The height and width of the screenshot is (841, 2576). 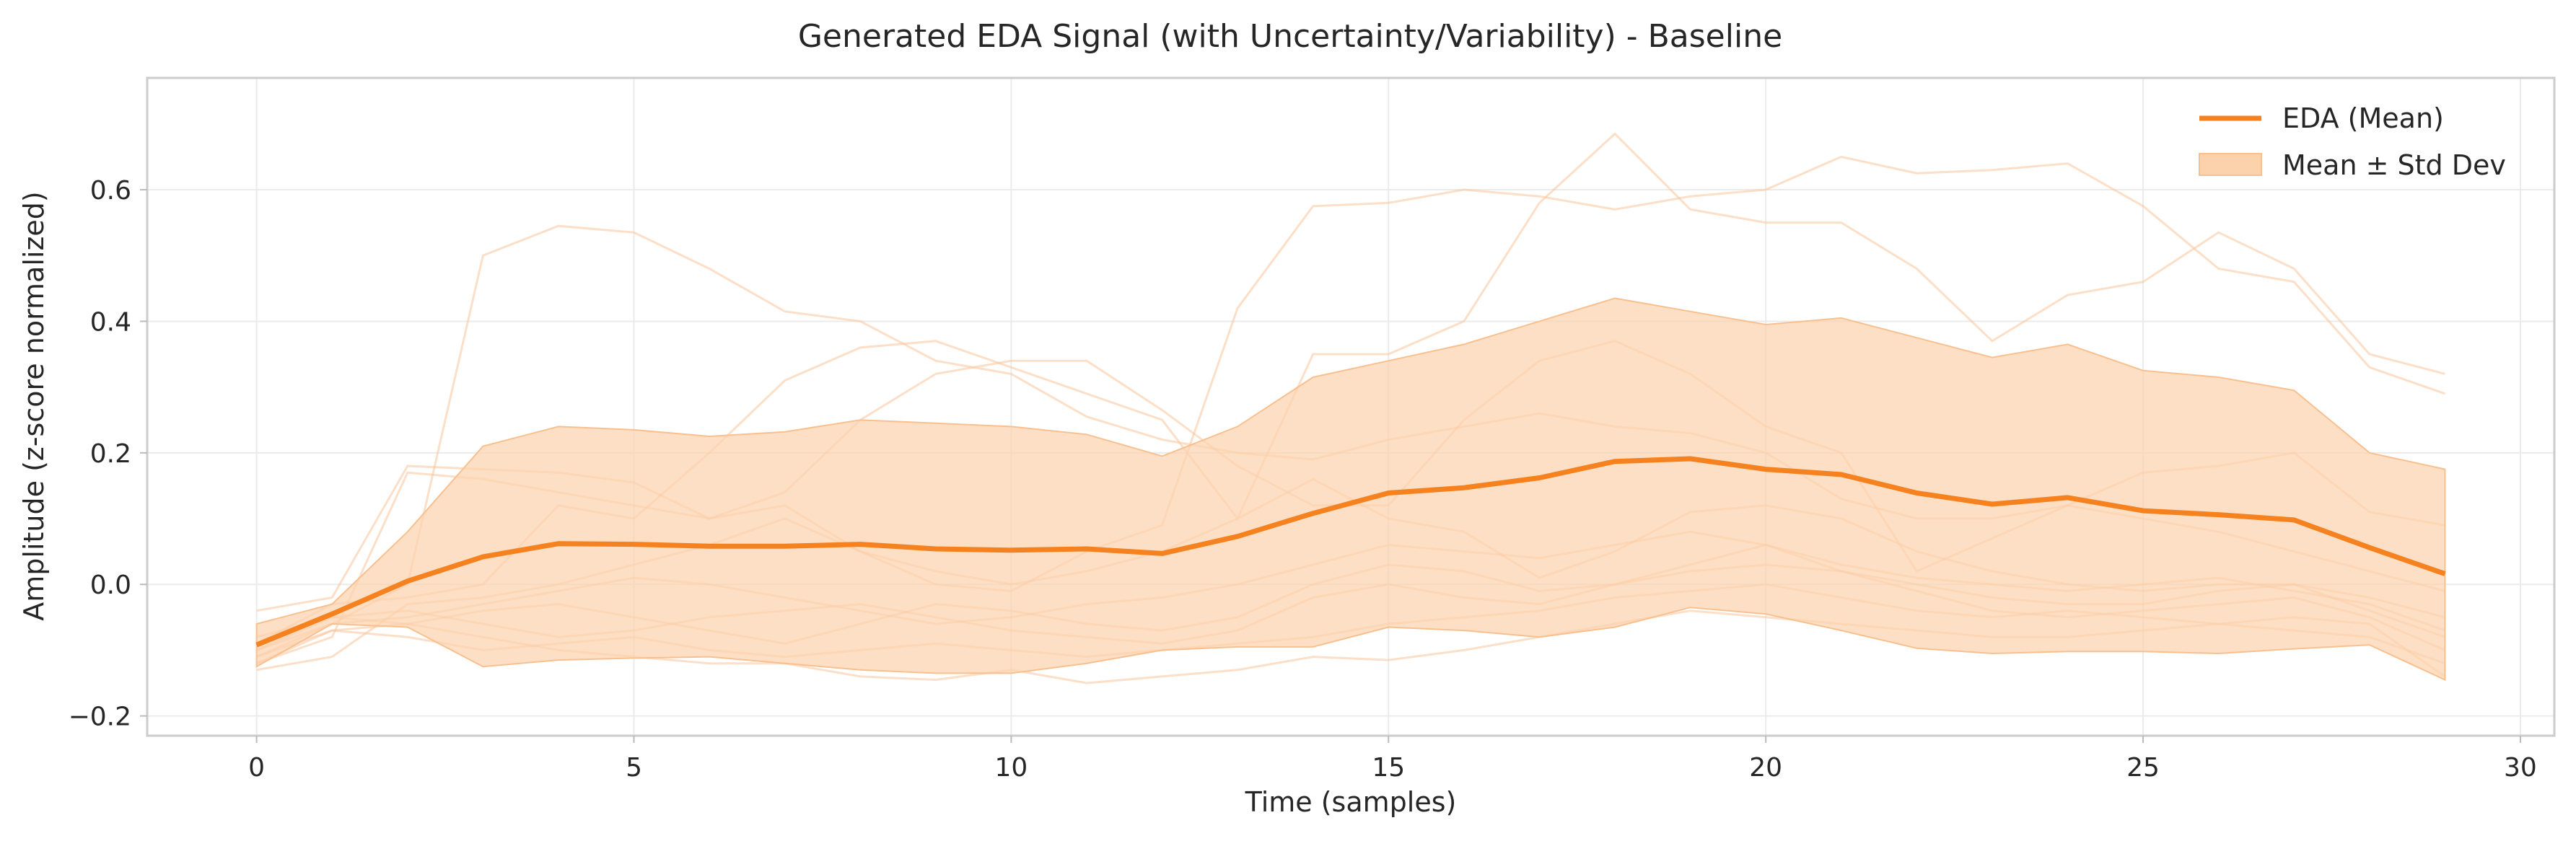 What do you see at coordinates (634, 768) in the screenshot?
I see `x-tick-label: 5` at bounding box center [634, 768].